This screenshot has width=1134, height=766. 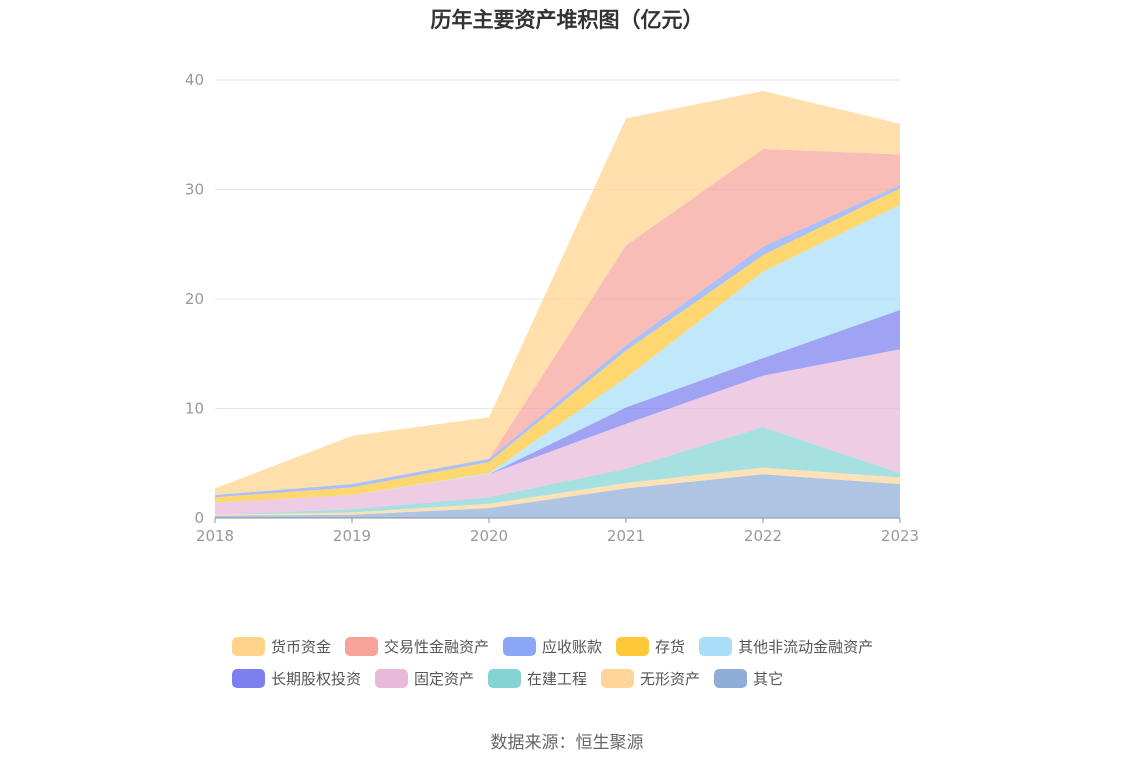 I want to click on legend-item: 其它, so click(x=748, y=678).